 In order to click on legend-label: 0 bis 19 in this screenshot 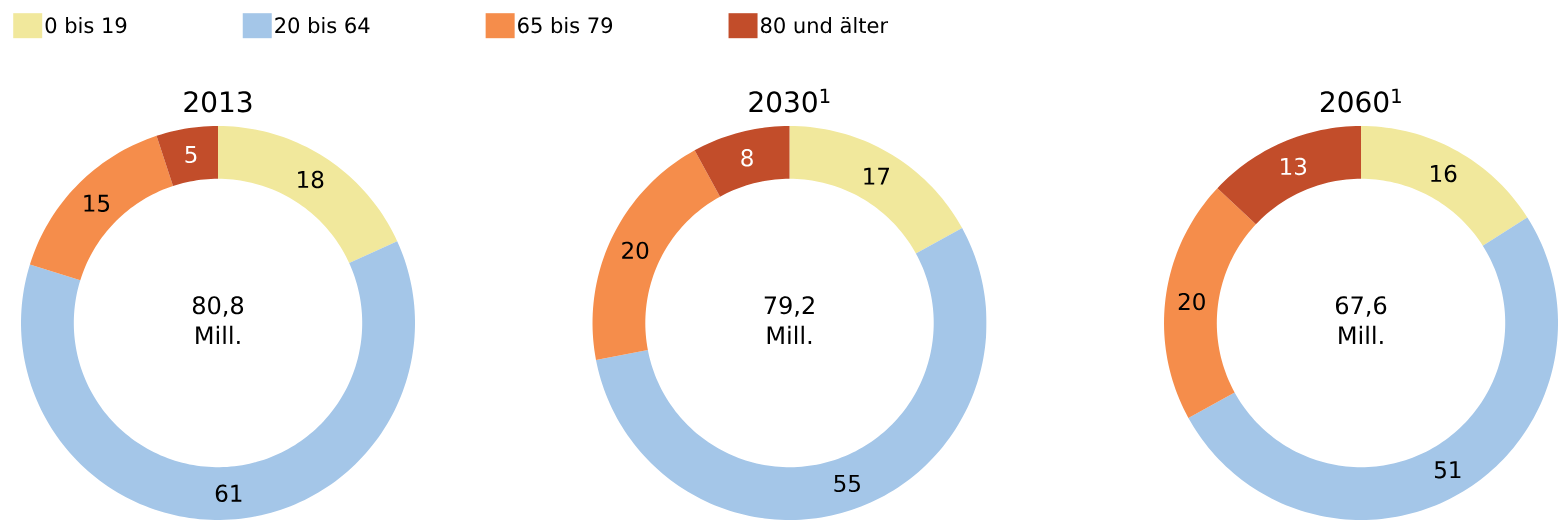, I will do `click(86, 25)`.